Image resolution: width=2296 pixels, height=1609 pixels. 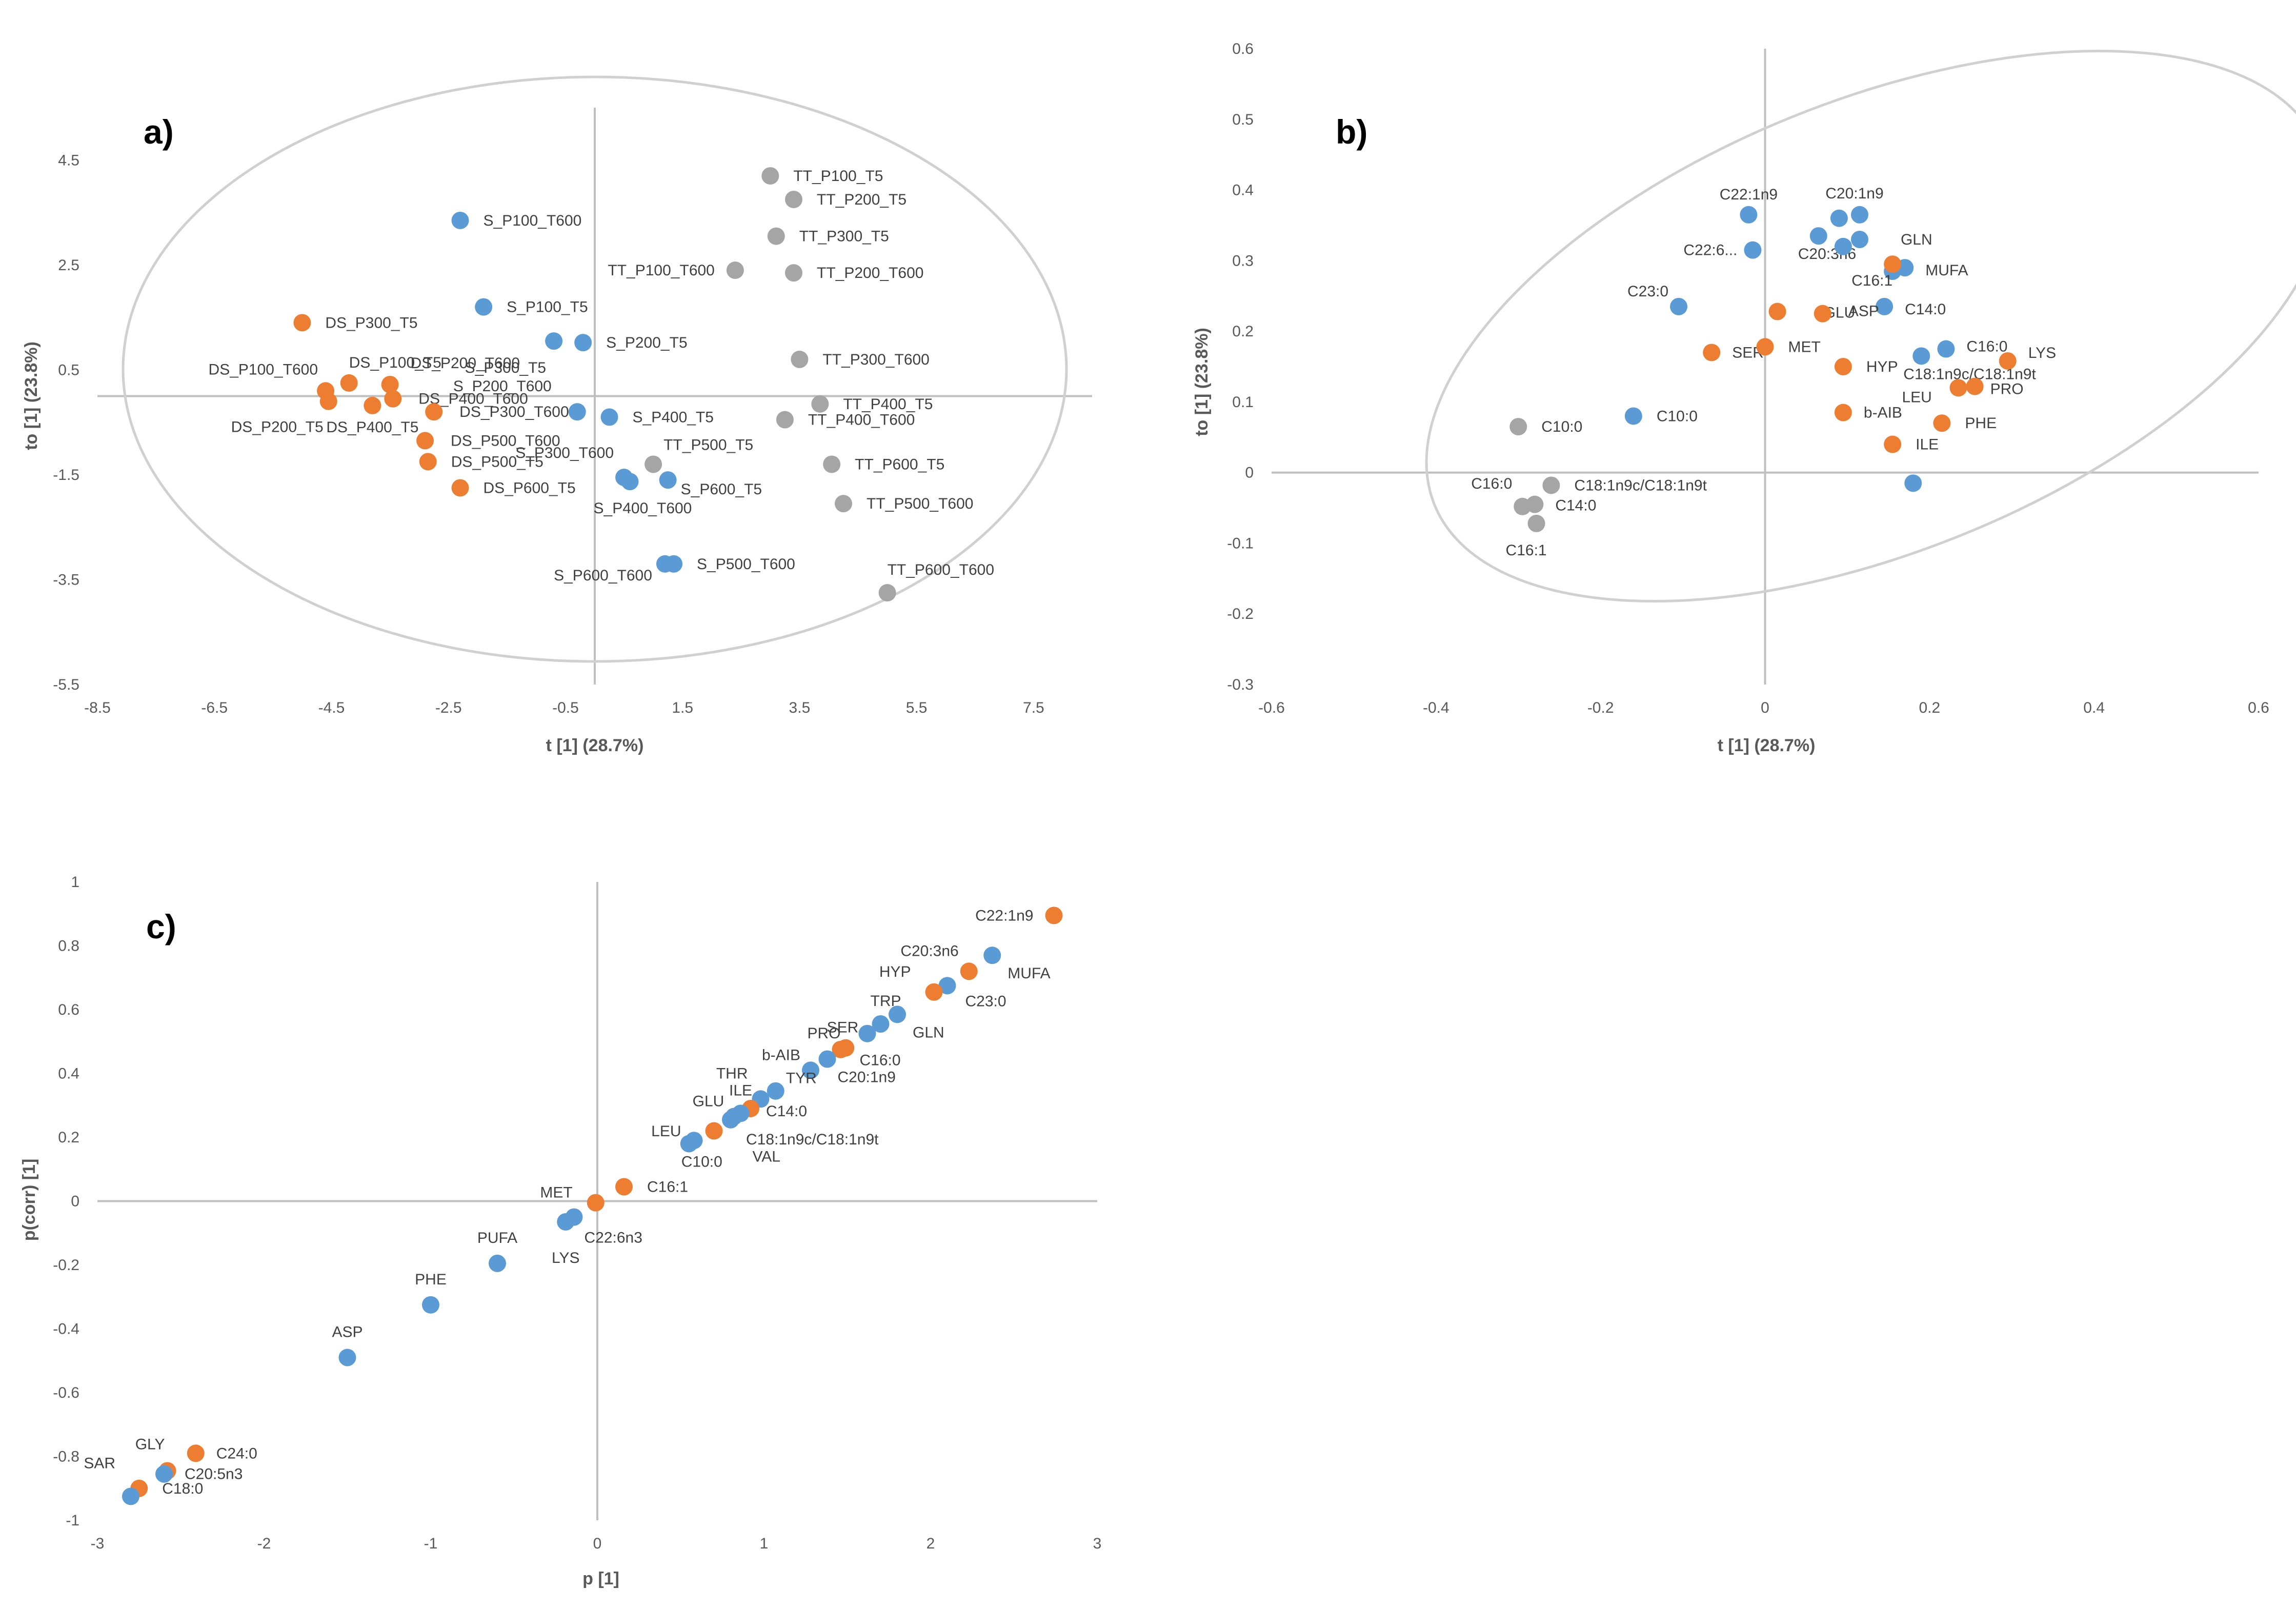 I want to click on point-label: TT_P500_T600, so click(x=920, y=503).